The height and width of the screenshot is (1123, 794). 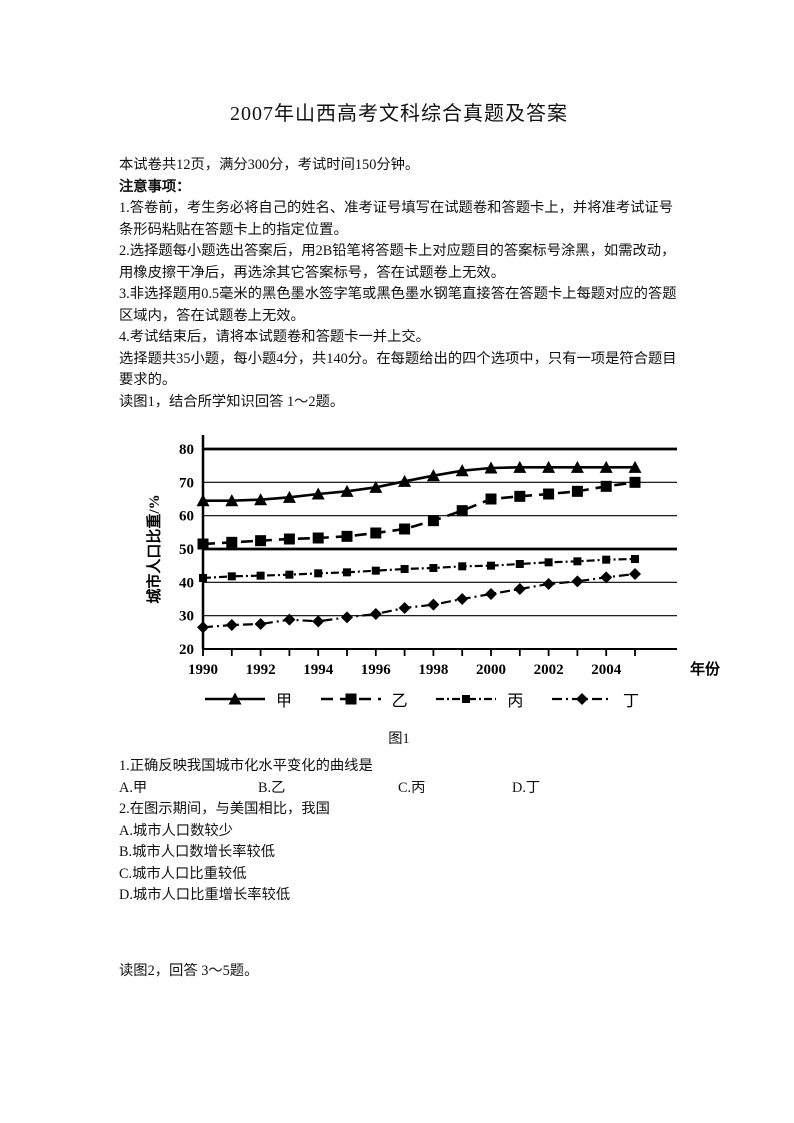 I want to click on legend-label: 甲, so click(x=284, y=701).